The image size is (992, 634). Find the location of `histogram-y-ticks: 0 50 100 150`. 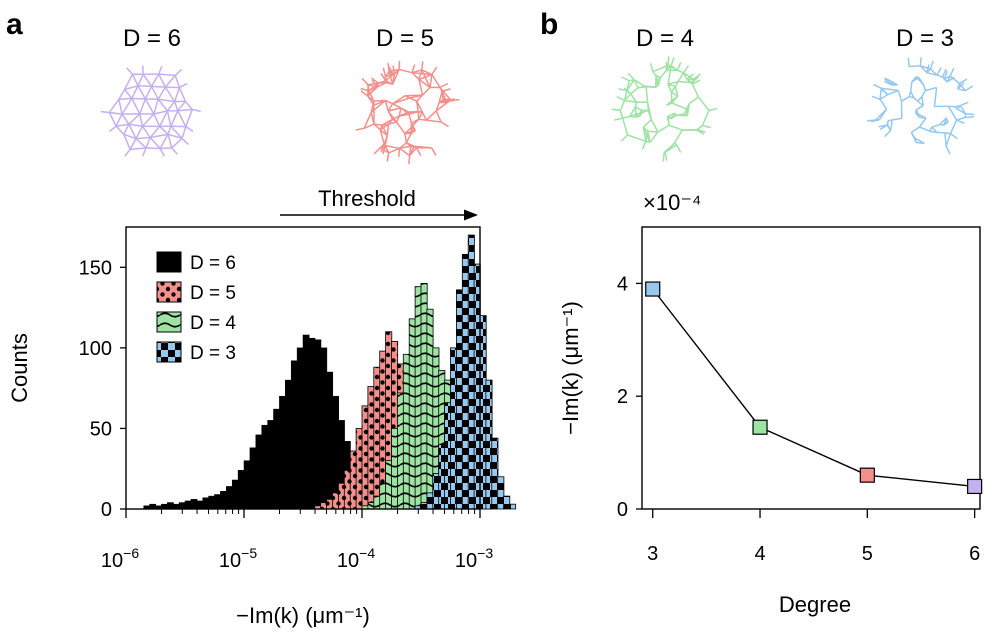

histogram-y-ticks: 0 50 100 150 is located at coordinates (102, 389).